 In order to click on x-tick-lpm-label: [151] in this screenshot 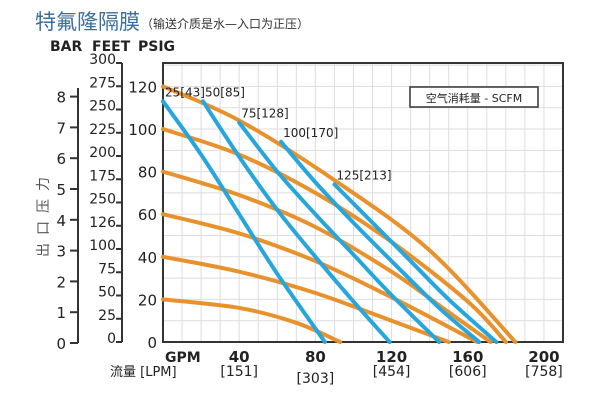, I will do `click(239, 372)`.